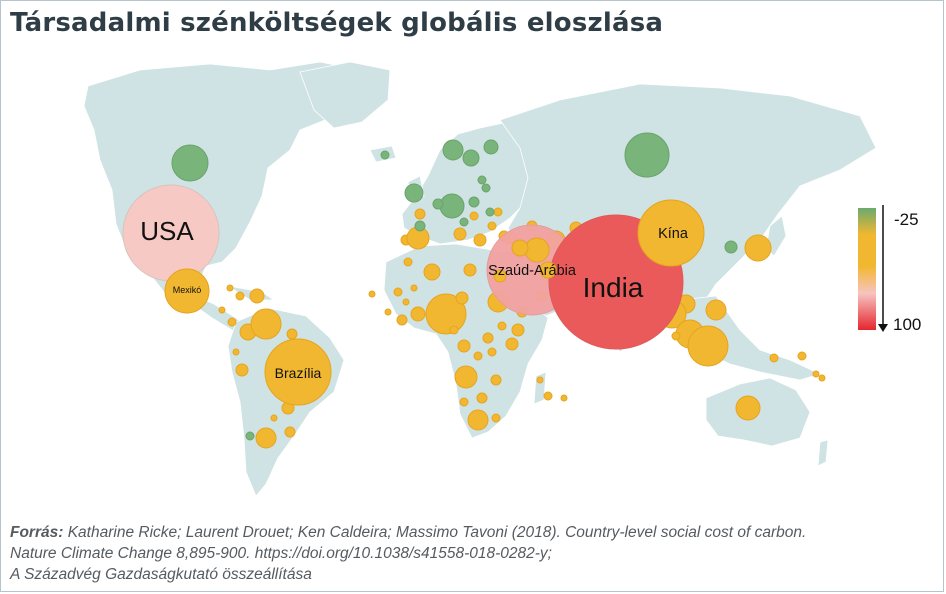 Image resolution: width=946 pixels, height=594 pixels. Describe the element at coordinates (907, 324) in the screenshot. I see `legend-bottom-label: 100` at that location.